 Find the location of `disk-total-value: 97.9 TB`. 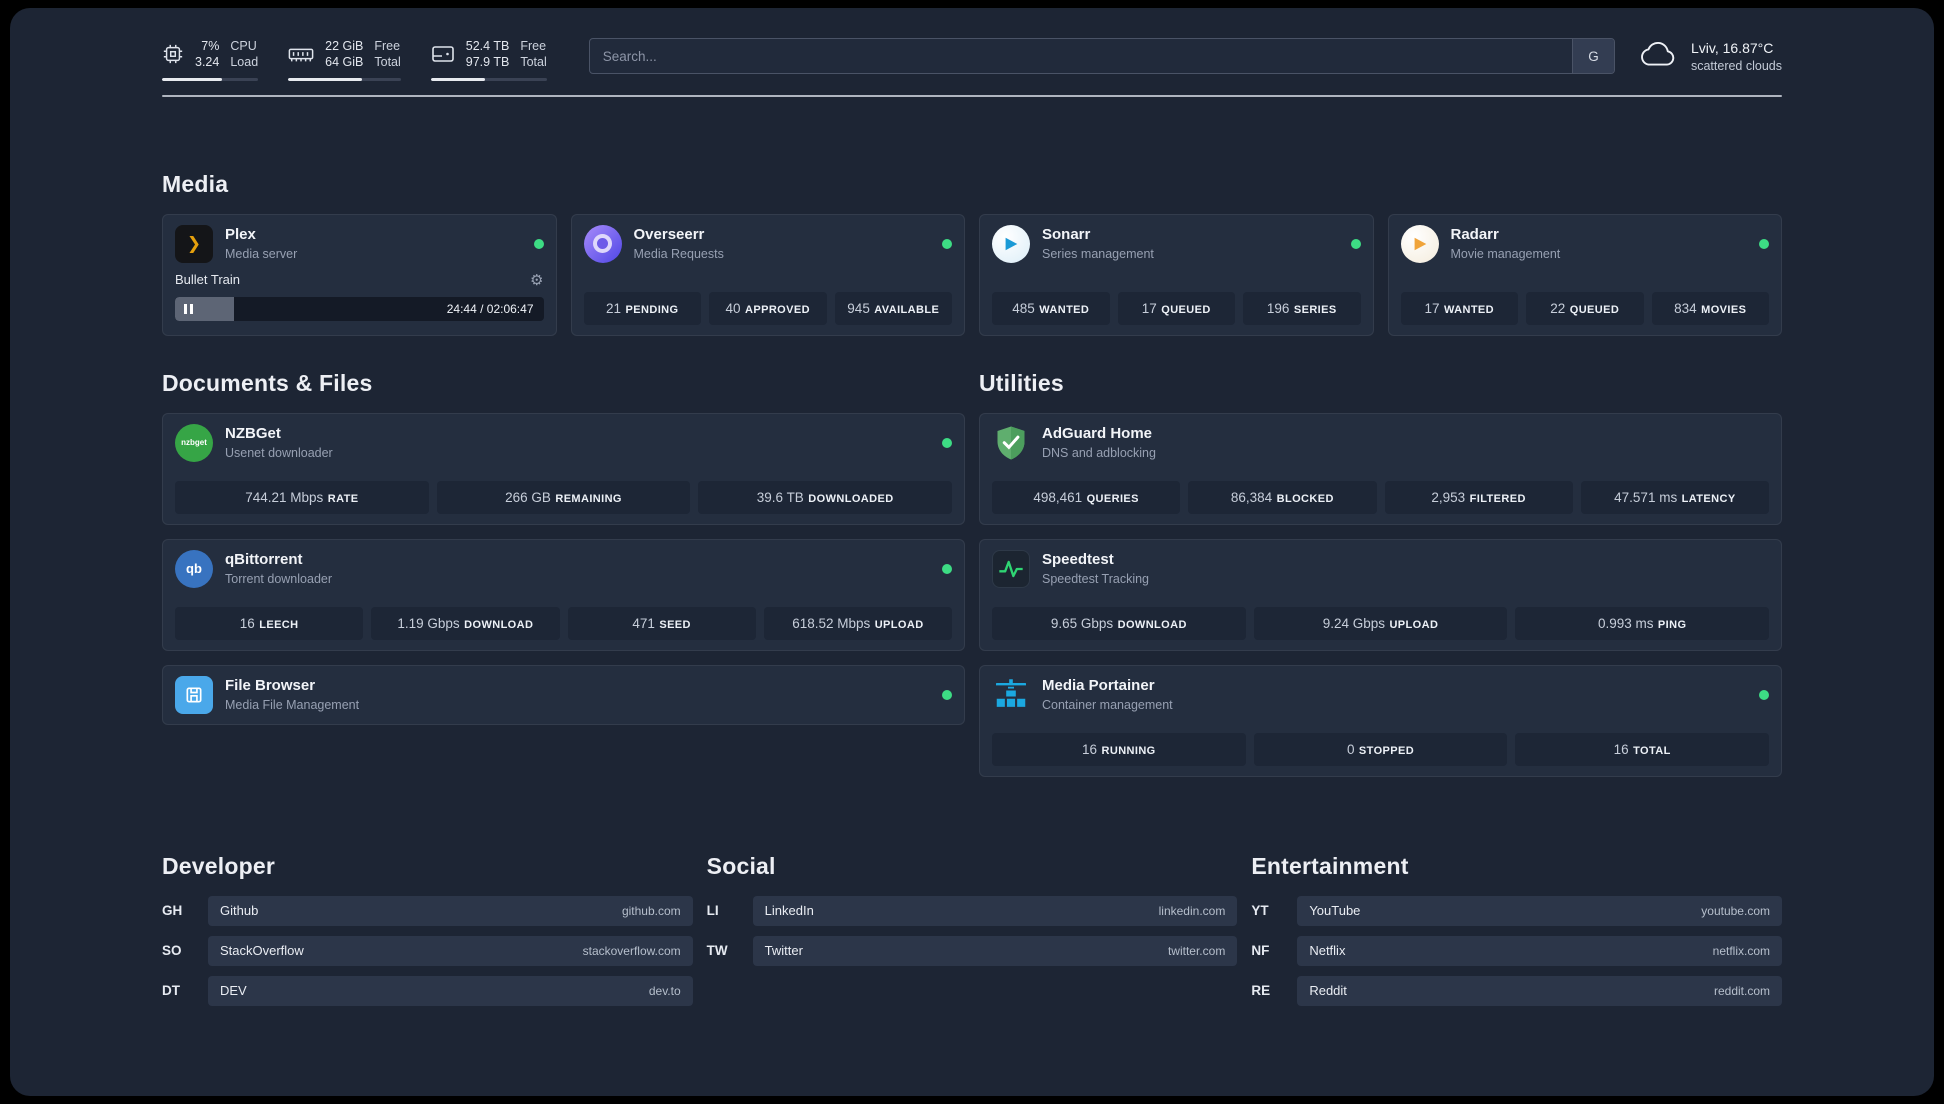

disk-total-value: 97.9 TB is located at coordinates (487, 62).